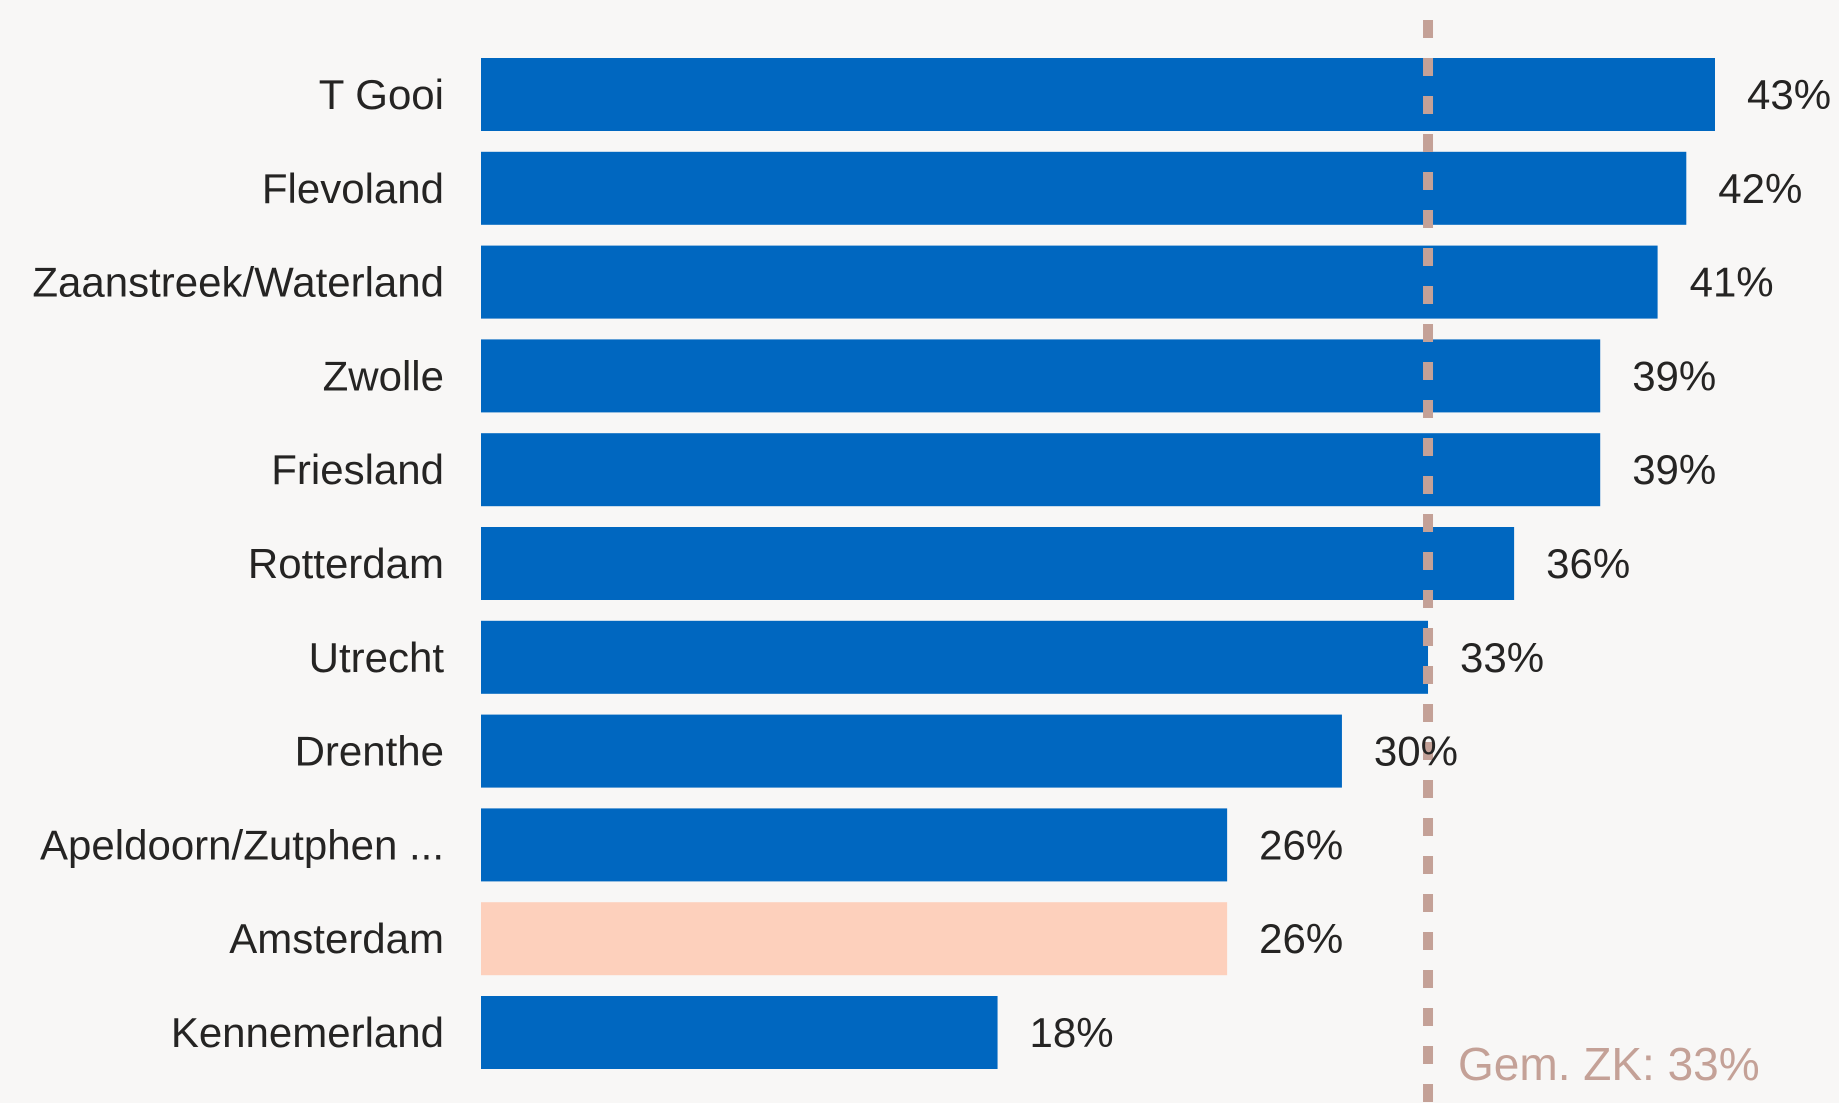 Image resolution: width=1839 pixels, height=1103 pixels. Describe the element at coordinates (998, 563) in the screenshot. I see `bar-rotterdam` at that location.